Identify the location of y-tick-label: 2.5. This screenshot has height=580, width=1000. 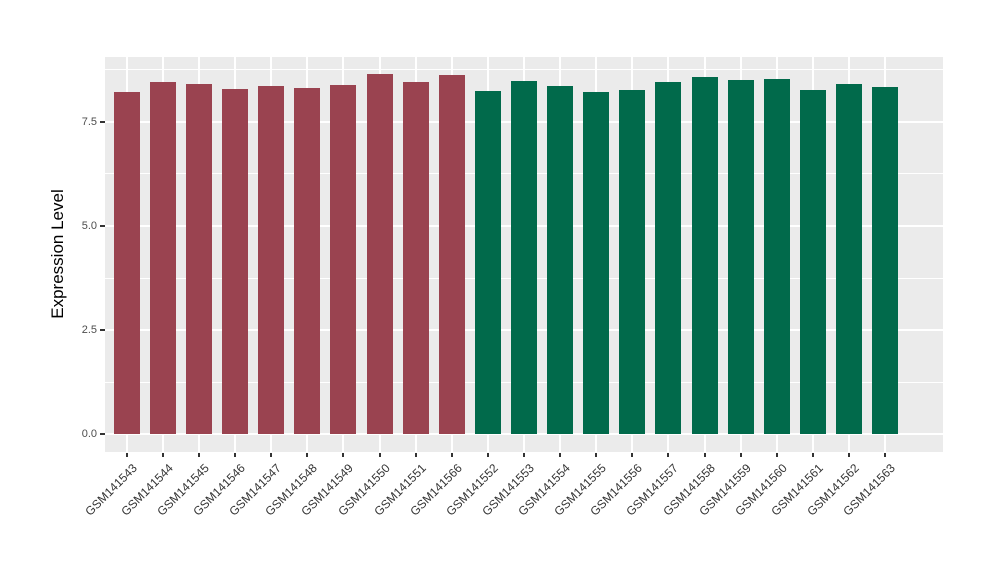
(89, 330).